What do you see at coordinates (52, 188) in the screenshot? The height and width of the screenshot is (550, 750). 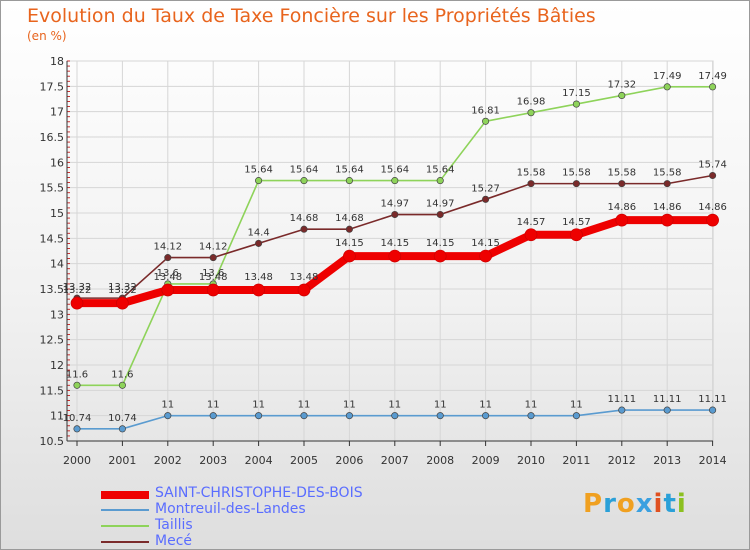 I see `y-tick-label: 15.5` at bounding box center [52, 188].